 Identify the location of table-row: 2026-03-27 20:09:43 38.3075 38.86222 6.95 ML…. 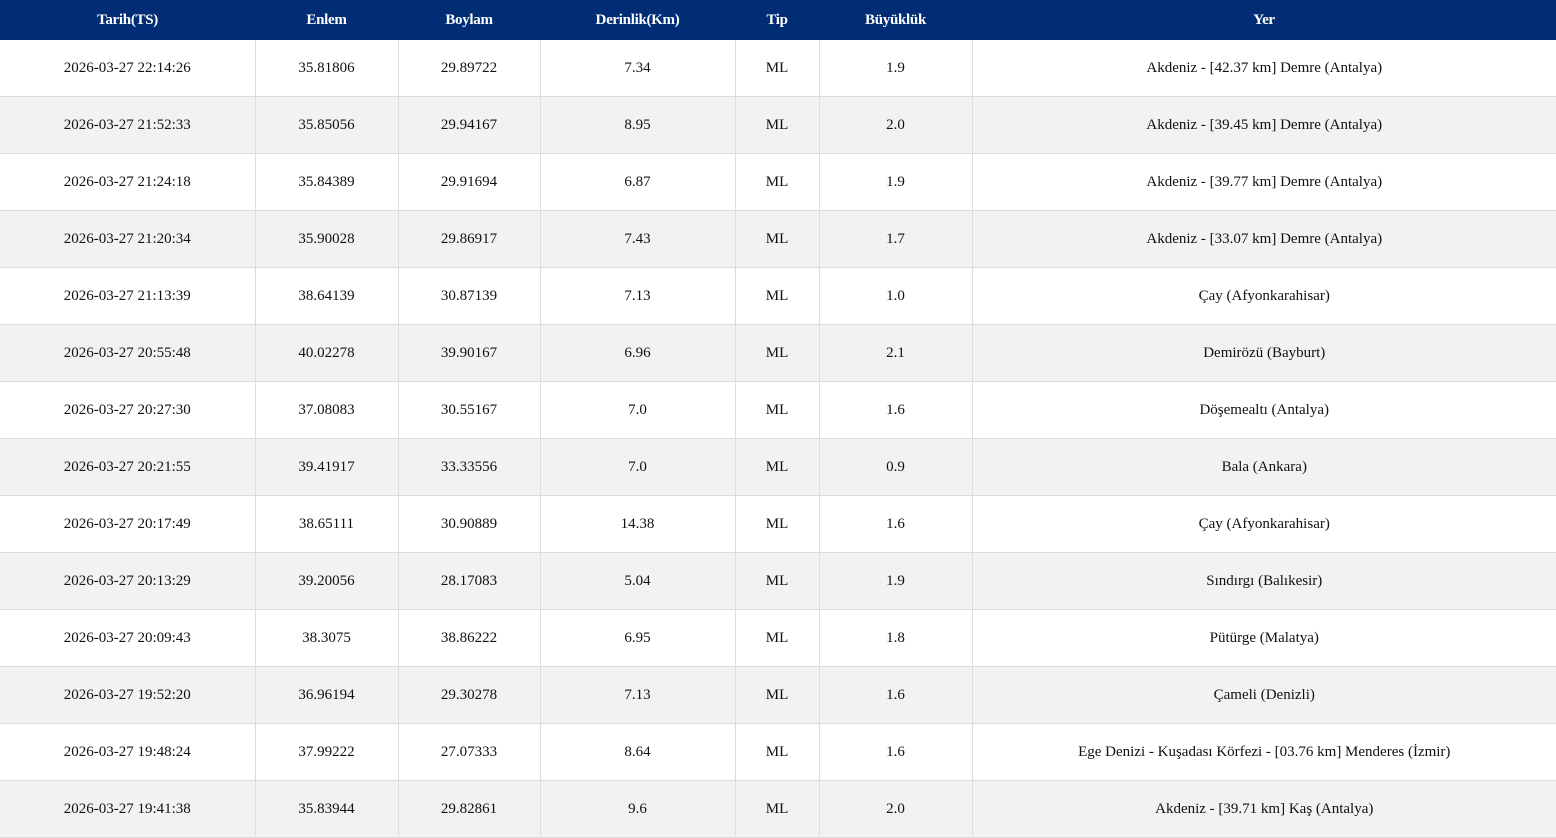
(778, 638).